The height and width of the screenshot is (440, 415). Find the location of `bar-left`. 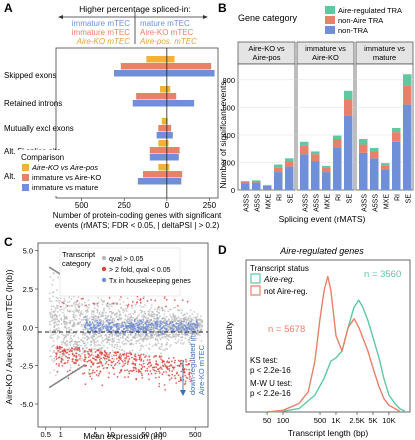

bar-left is located at coordinates (162, 167).